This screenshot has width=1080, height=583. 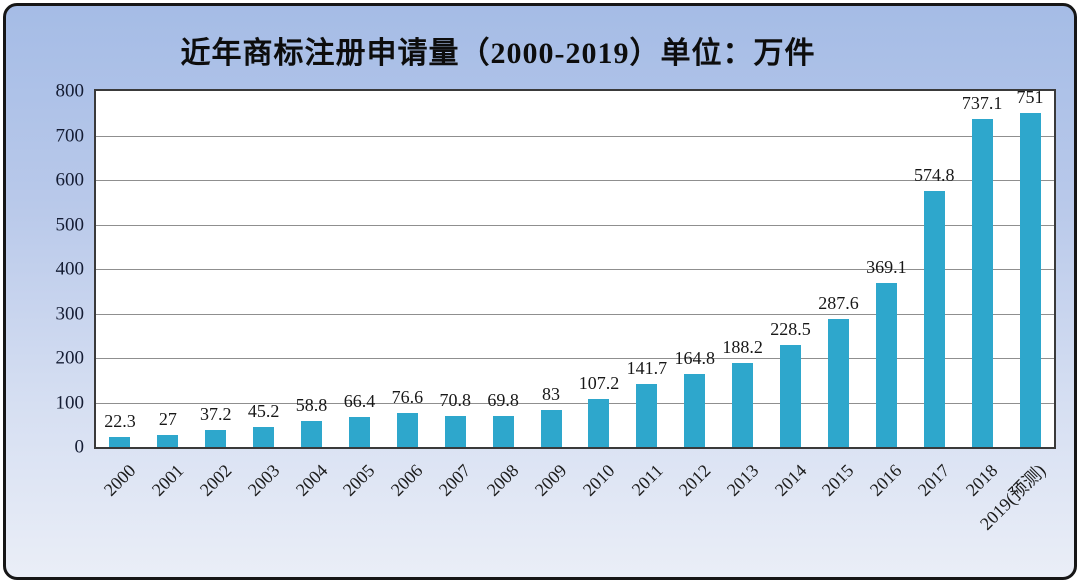 What do you see at coordinates (498, 53) in the screenshot?
I see `chart-title: 近年商标注册申请量（2000-2019）单位：万件` at bounding box center [498, 53].